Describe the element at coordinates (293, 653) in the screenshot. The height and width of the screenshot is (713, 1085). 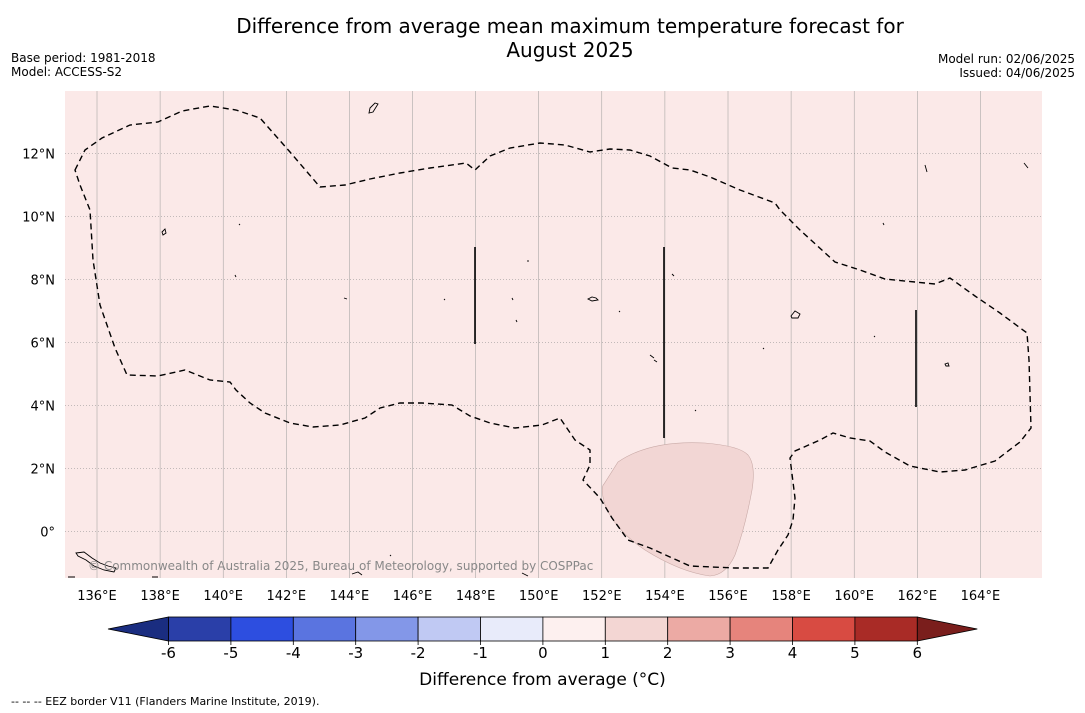
I see `colorbar-tick-label: -4` at that location.